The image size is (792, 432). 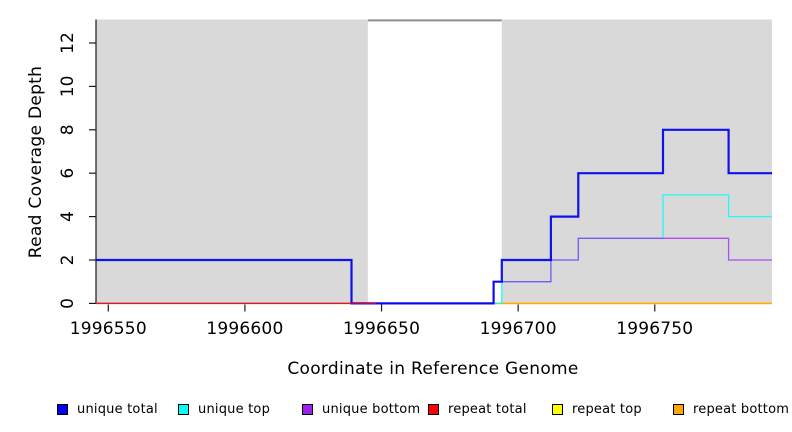 What do you see at coordinates (62, 409) in the screenshot?
I see `legend-swatch-unique-total` at bounding box center [62, 409].